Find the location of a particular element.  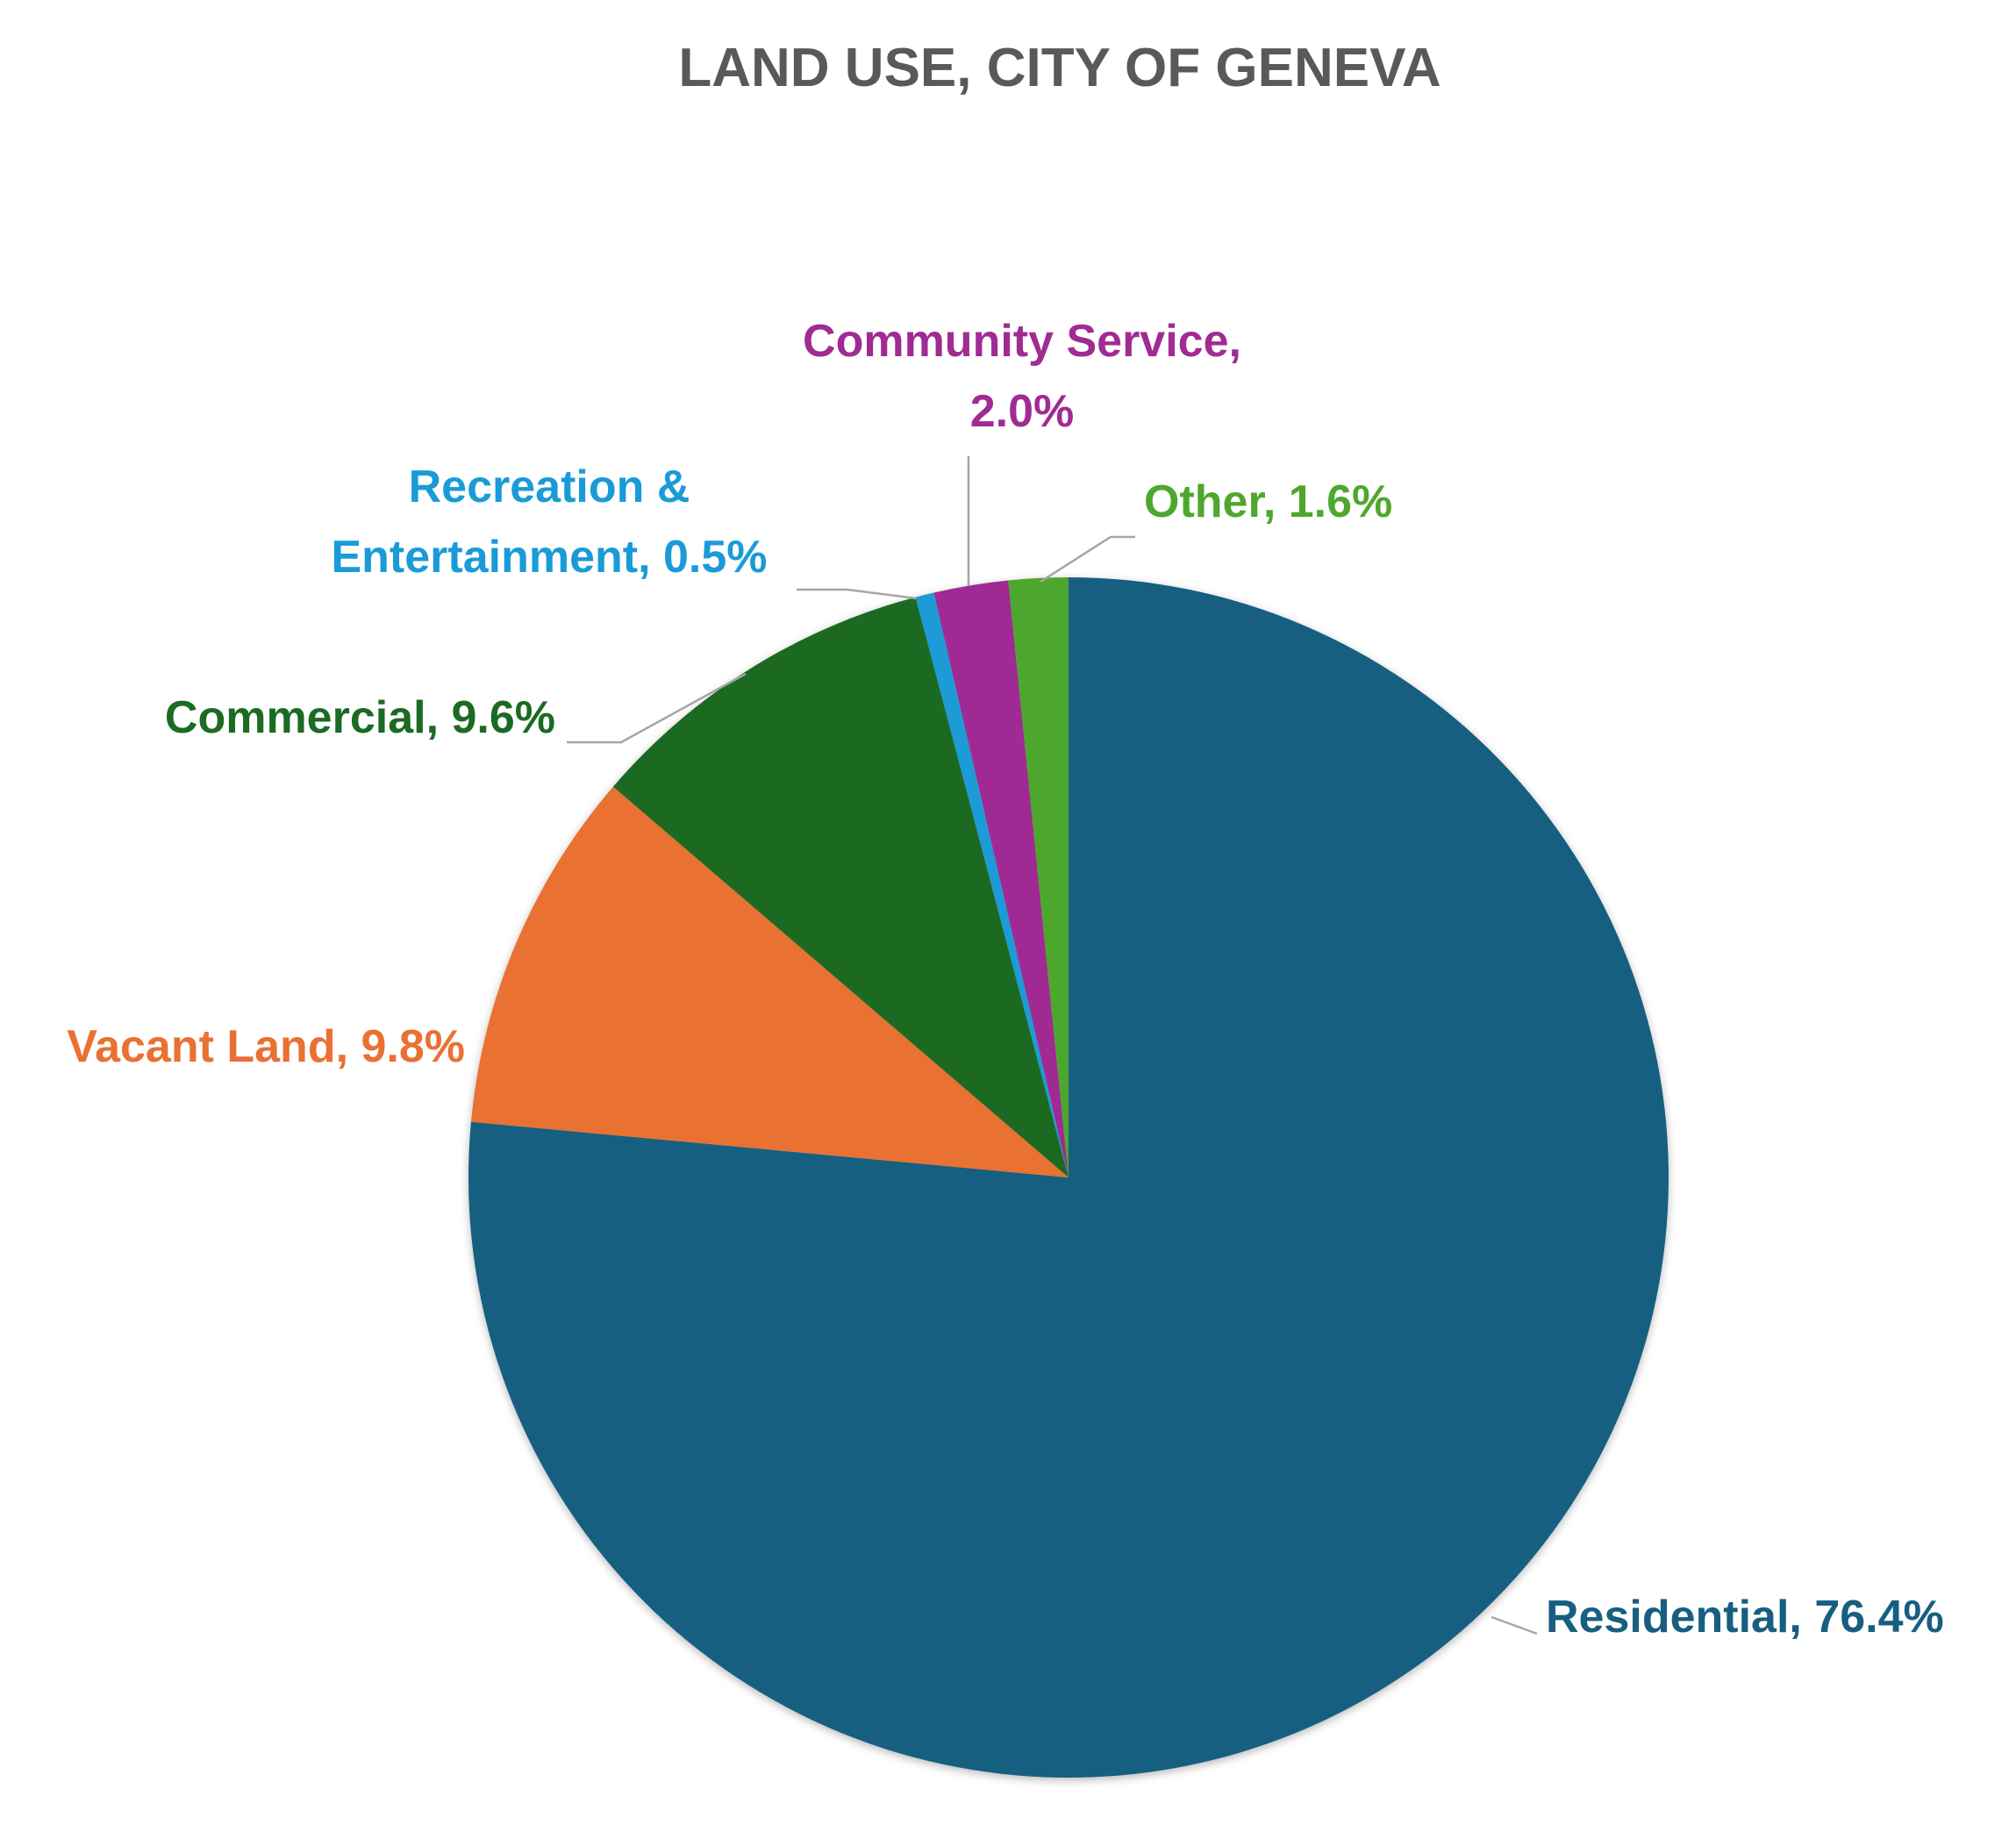

data-label-commercial: Commercial, 9.6% is located at coordinates (360, 717).